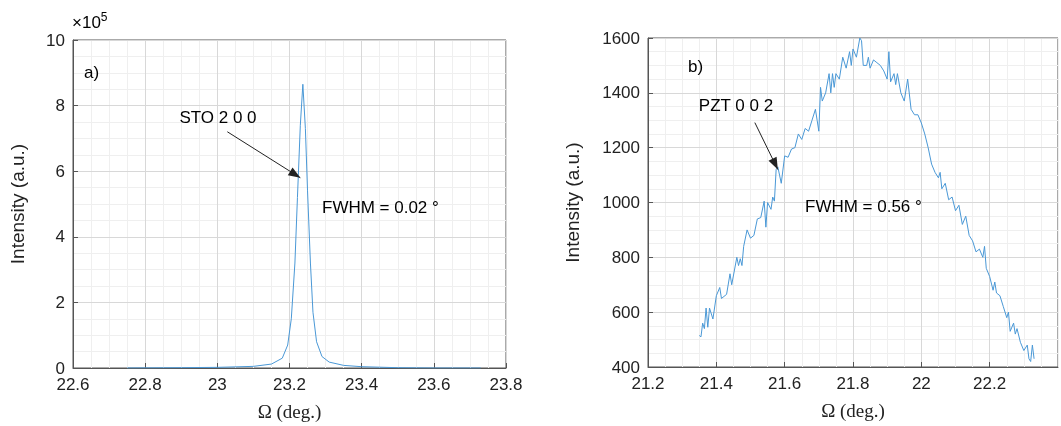  Describe the element at coordinates (60, 368) in the screenshot. I see `y-tick-label: 0` at that location.